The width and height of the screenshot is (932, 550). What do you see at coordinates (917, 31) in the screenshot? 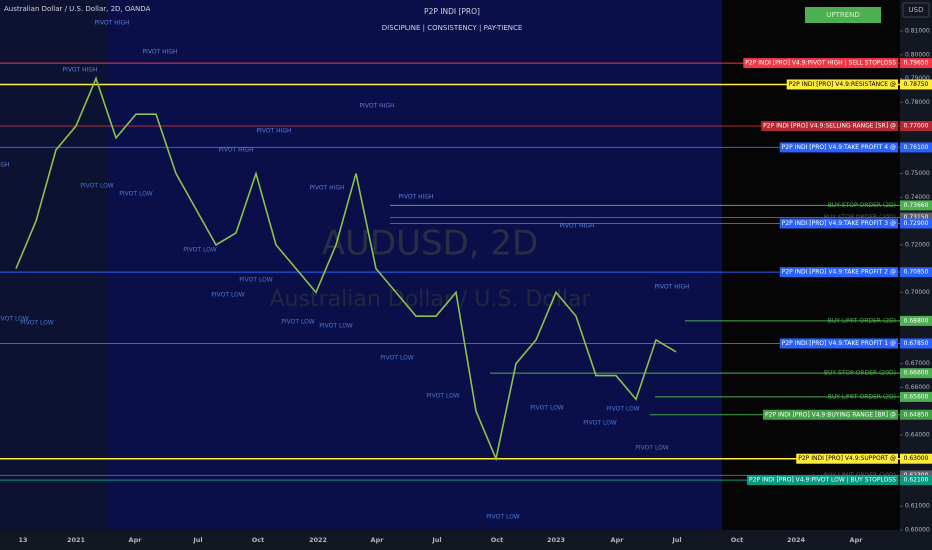
I see `price-tick-label: 0.81000` at bounding box center [917, 31].